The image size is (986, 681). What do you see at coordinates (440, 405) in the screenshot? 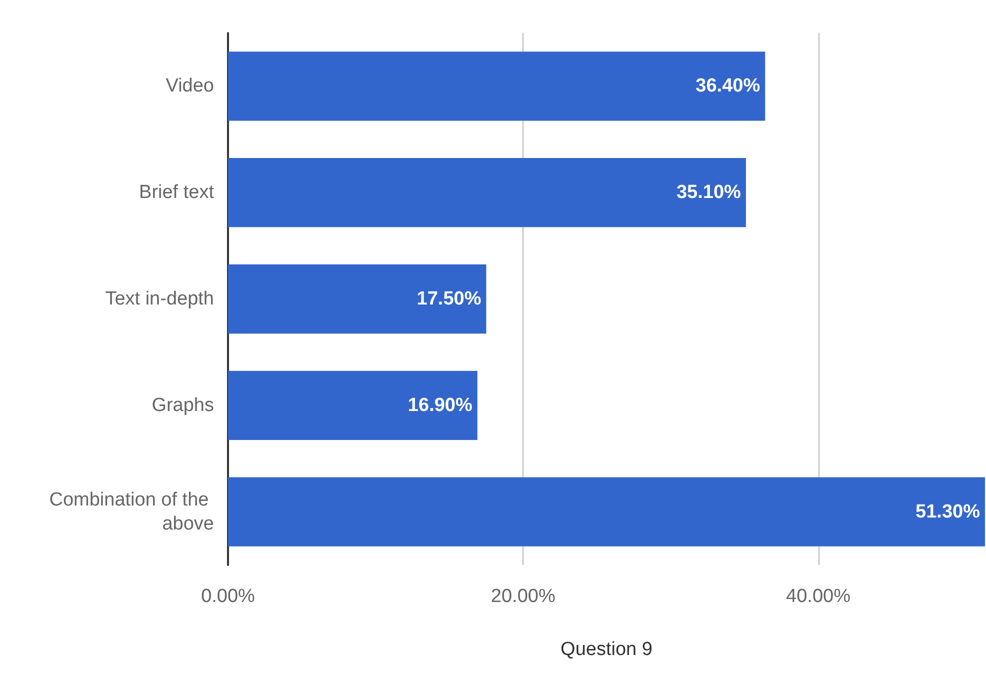
I see `data-label: 16.90%` at bounding box center [440, 405].